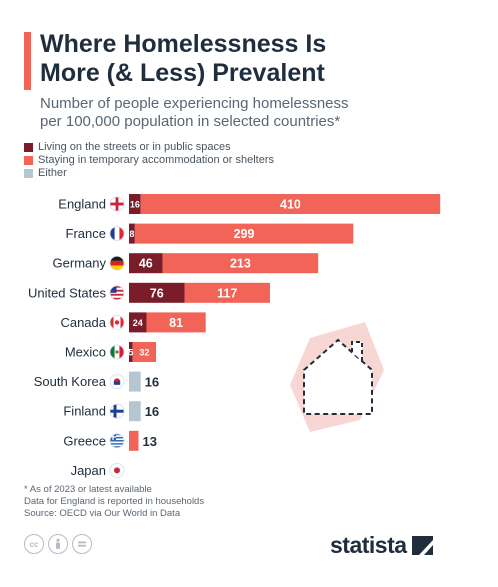  I want to click on bar-united-states-staying-in, so click(227, 292).